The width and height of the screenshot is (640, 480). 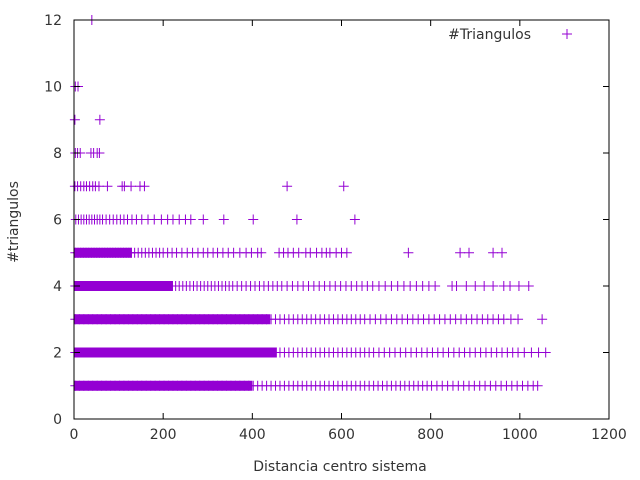 I want to click on y-tick-label: 6, so click(x=57, y=221).